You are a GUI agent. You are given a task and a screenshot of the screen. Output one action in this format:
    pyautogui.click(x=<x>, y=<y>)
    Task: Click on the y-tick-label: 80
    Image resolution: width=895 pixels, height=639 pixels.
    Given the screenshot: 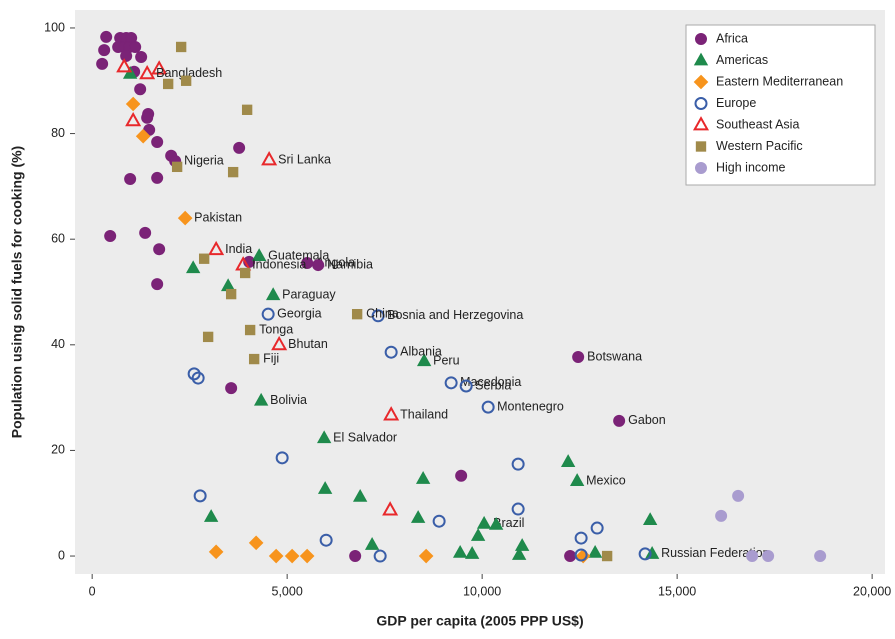 What is the action you would take?
    pyautogui.click(x=58, y=133)
    